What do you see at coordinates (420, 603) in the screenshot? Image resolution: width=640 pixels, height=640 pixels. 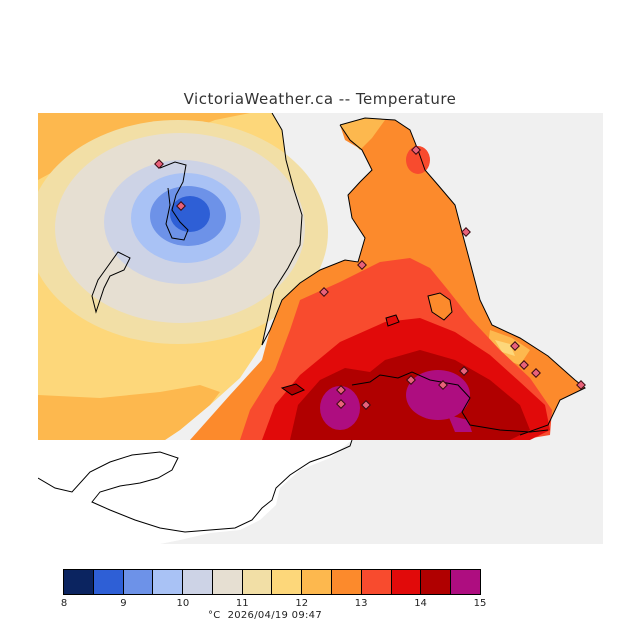 I see `legend-tick-label: 14` at bounding box center [420, 603].